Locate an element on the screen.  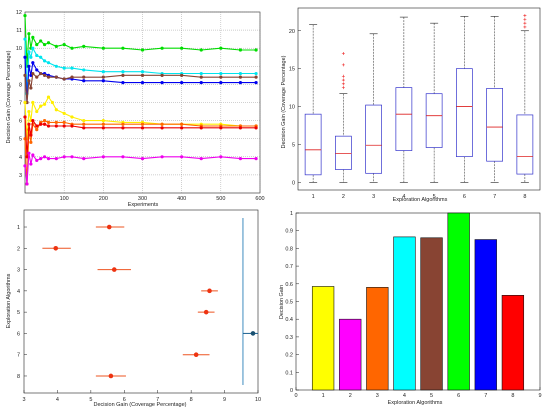
bar-chart-xtick-label: 4 is located at coordinates (404, 396).